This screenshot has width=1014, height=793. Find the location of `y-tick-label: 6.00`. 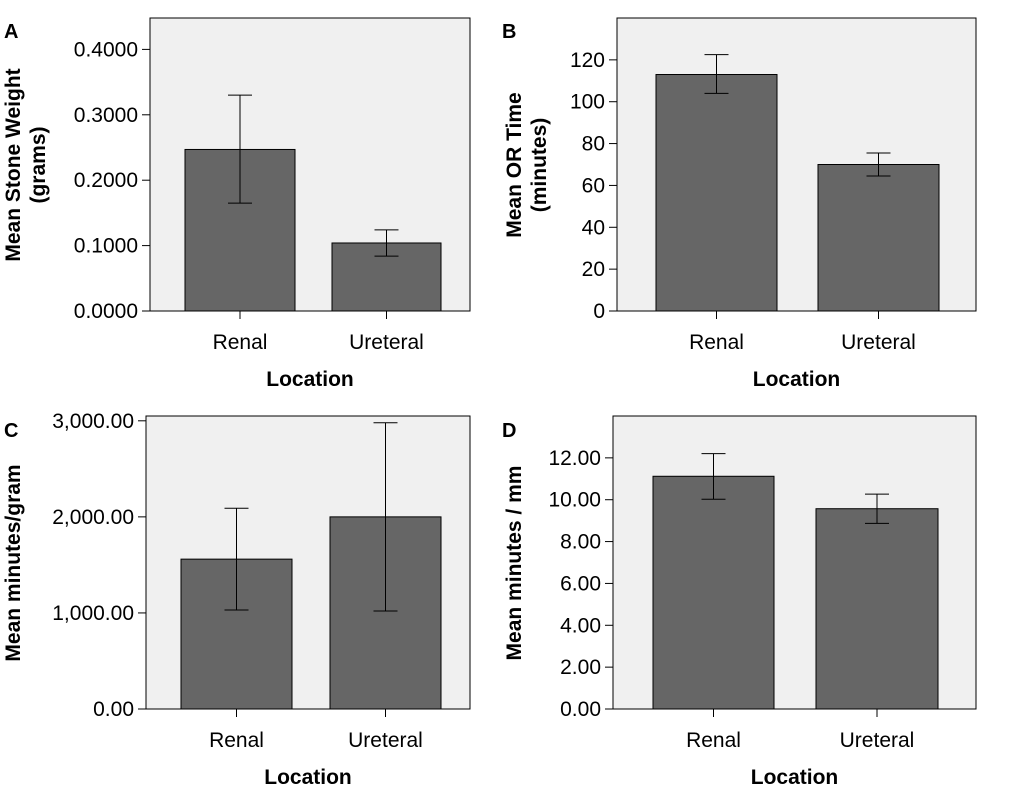

y-tick-label: 6.00 is located at coordinates (580, 583).